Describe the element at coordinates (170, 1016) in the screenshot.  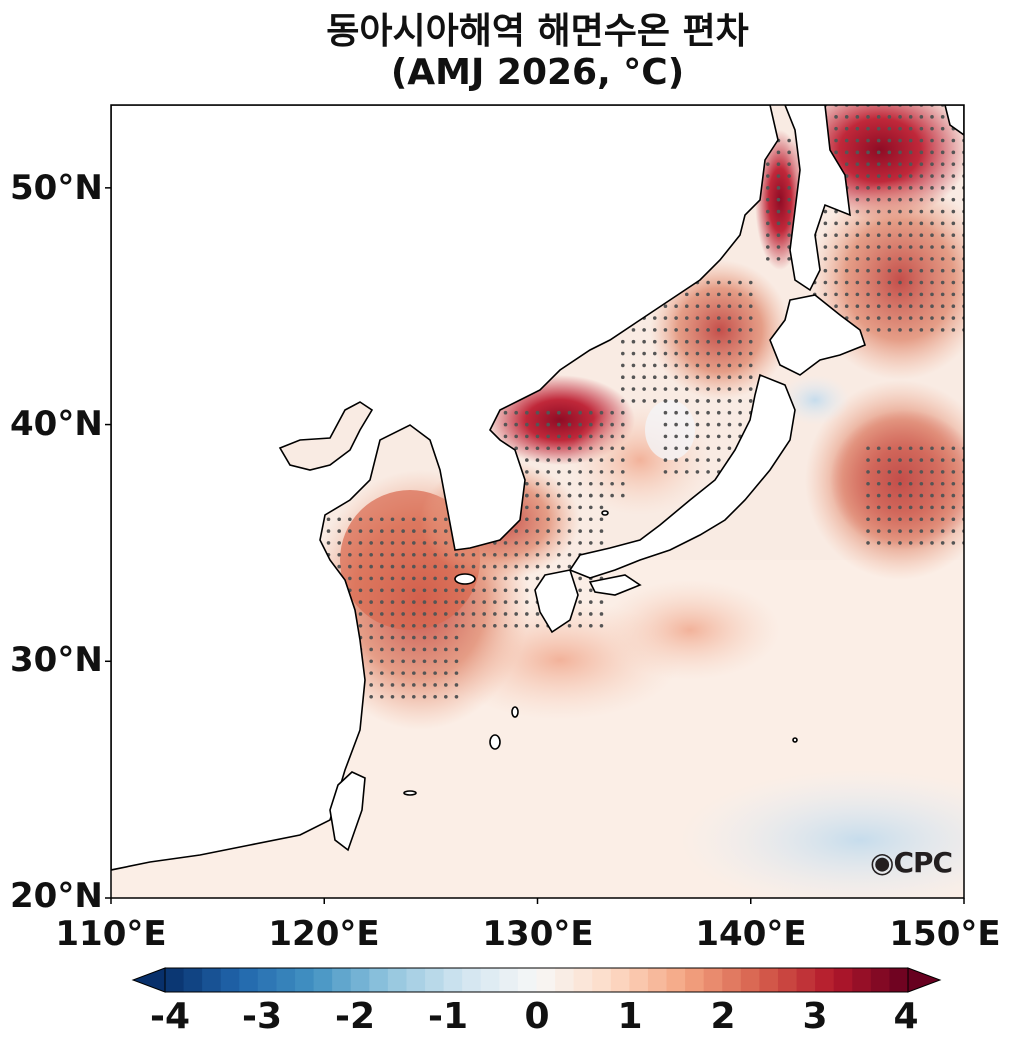
I see `colorbar-label--4: -4` at that location.